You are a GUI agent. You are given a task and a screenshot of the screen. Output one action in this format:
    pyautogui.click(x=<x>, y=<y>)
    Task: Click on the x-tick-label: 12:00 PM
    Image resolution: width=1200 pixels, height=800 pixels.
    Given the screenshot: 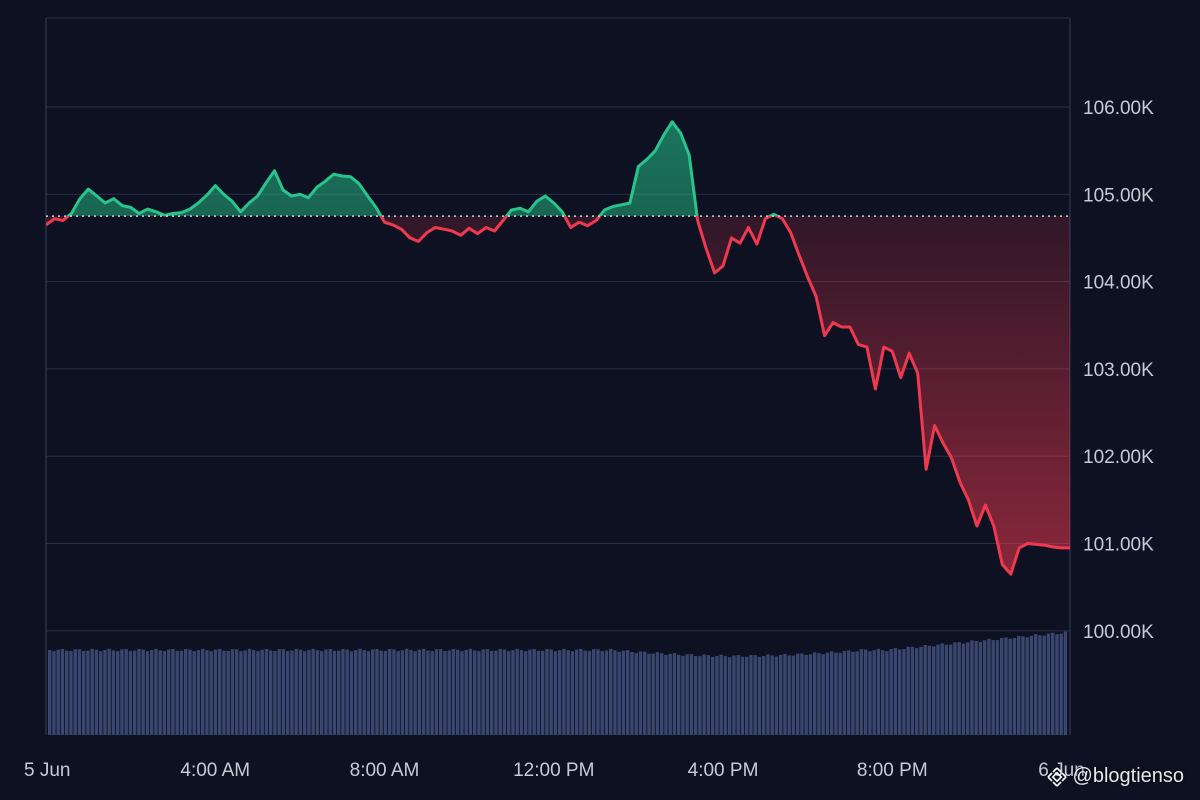 What is the action you would take?
    pyautogui.click(x=553, y=770)
    